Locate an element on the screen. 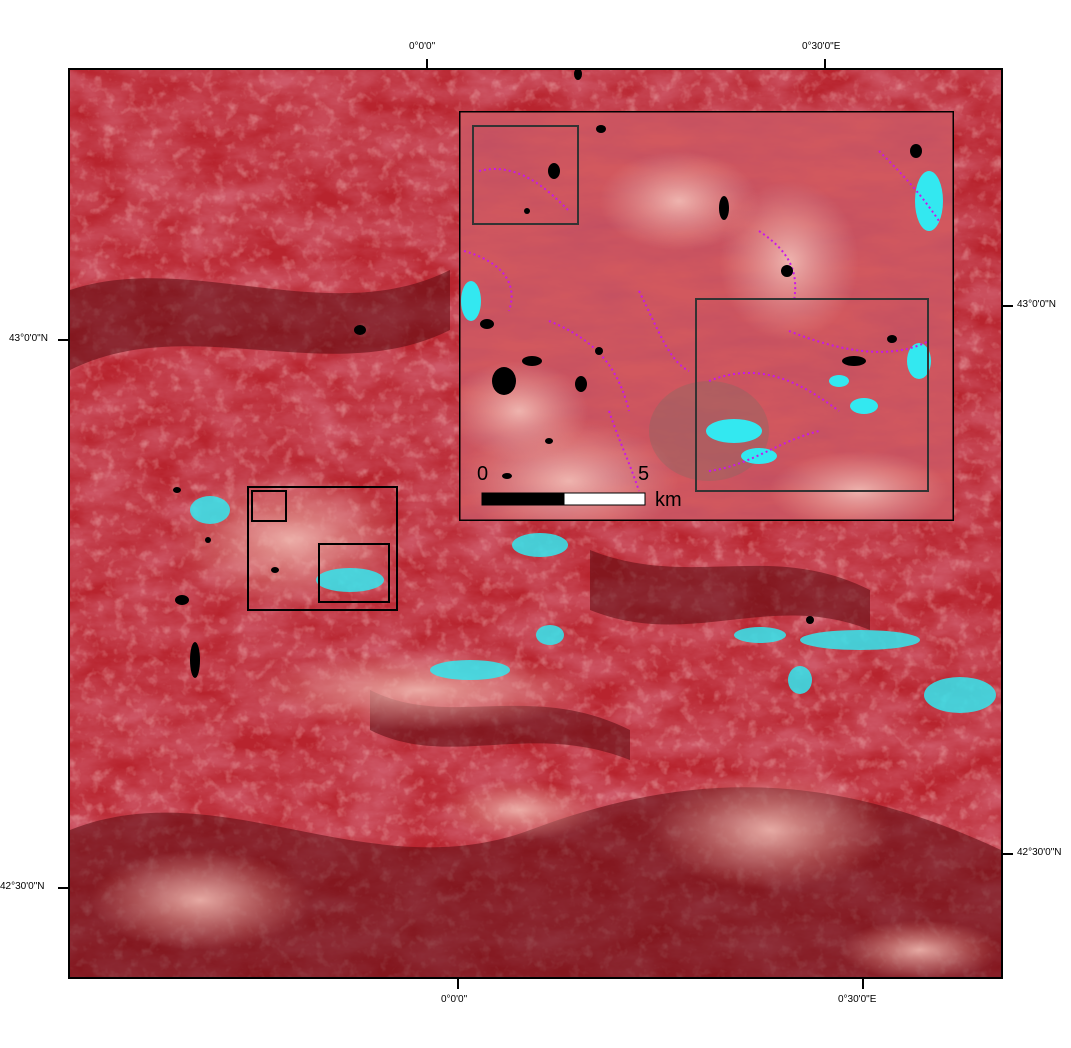  left-lat-tick-4230n is located at coordinates (63, 888).